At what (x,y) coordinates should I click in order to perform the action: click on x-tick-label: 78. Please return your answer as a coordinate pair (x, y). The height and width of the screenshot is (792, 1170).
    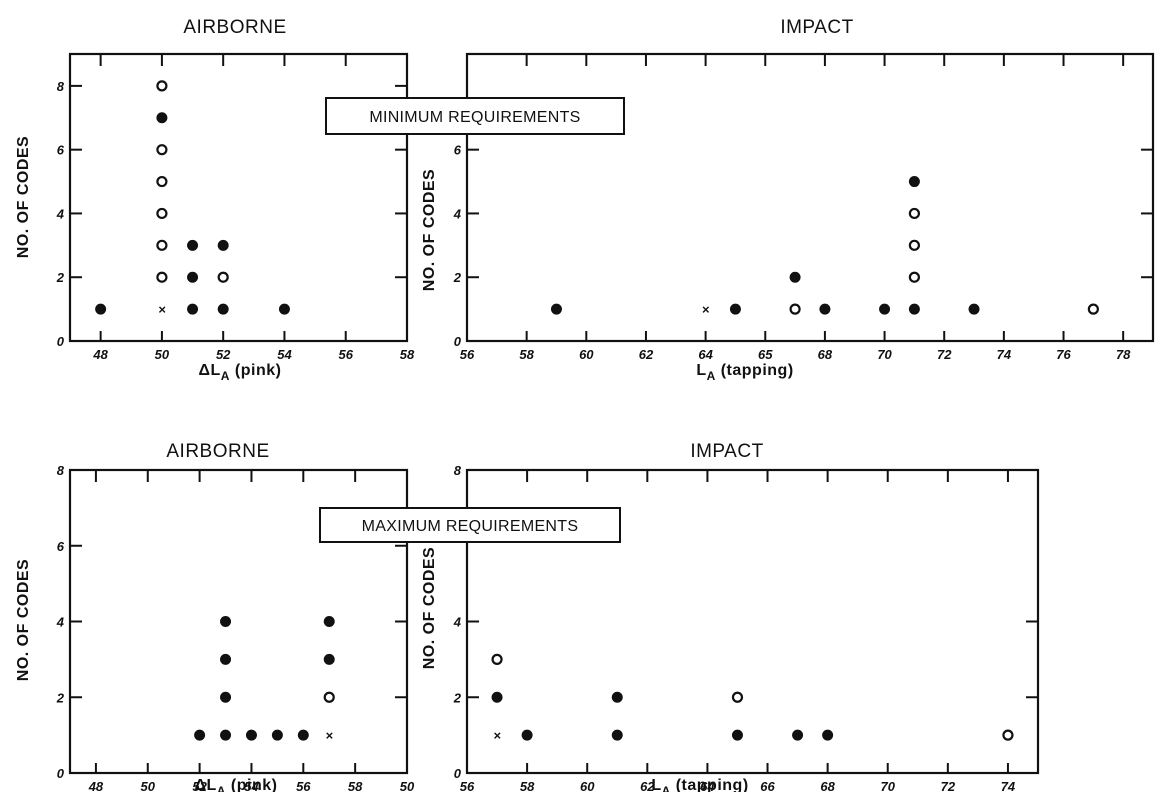
    Looking at the image, I should click on (1123, 354).